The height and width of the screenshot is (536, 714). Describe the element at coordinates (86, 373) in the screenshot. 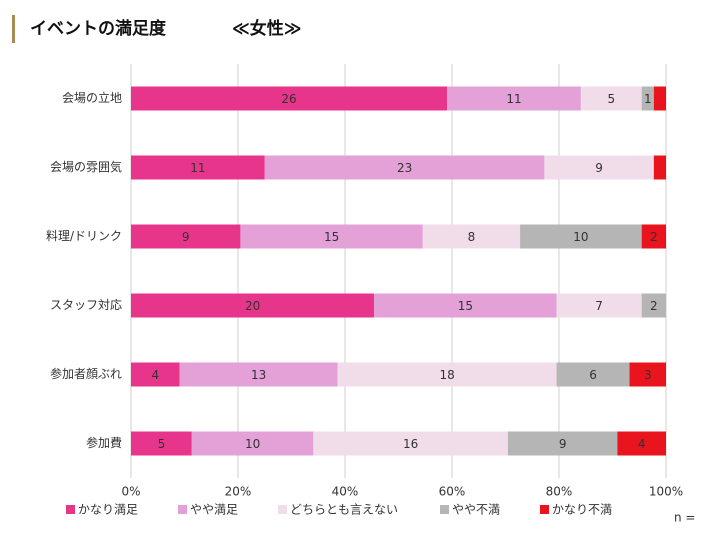

I see `category-label: 参加者顔ぶれ` at that location.